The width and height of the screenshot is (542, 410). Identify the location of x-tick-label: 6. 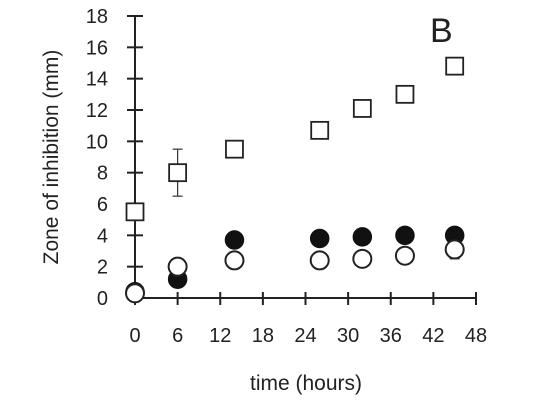
(177, 336).